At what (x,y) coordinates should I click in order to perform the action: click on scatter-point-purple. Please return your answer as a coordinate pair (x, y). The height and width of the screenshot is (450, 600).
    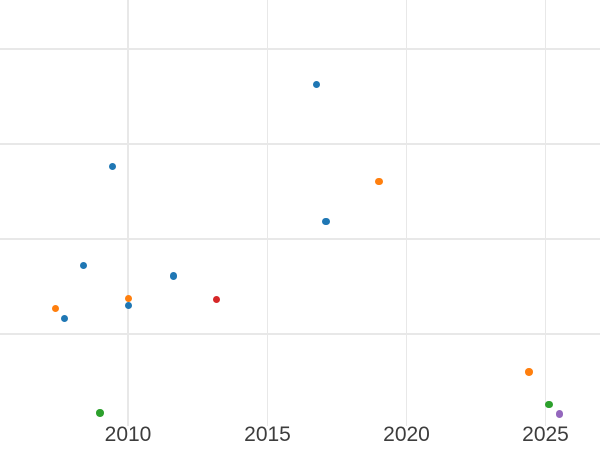
    Looking at the image, I should click on (560, 414).